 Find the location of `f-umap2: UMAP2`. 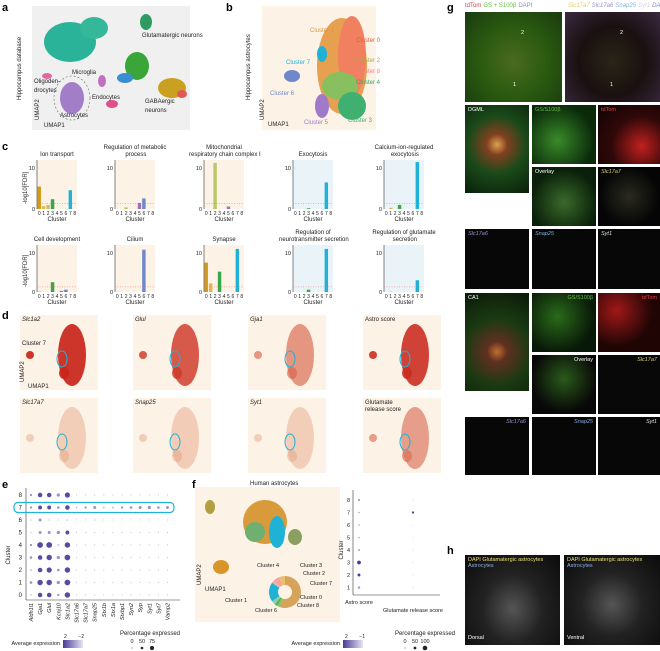

f-umap2: UMAP2 is located at coordinates (200, 574).